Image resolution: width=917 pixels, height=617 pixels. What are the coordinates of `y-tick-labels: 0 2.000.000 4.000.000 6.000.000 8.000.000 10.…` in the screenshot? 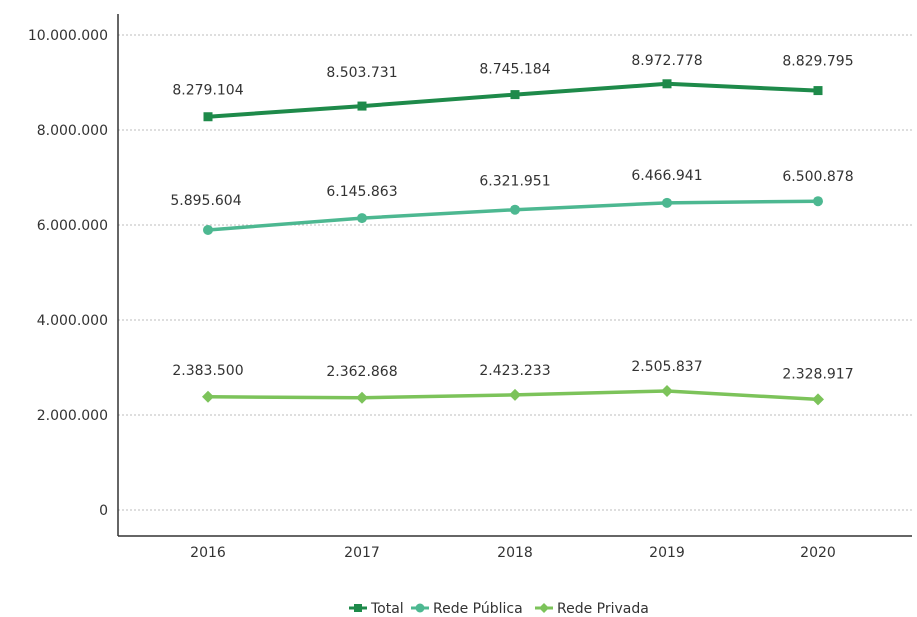 It's located at (68, 273).